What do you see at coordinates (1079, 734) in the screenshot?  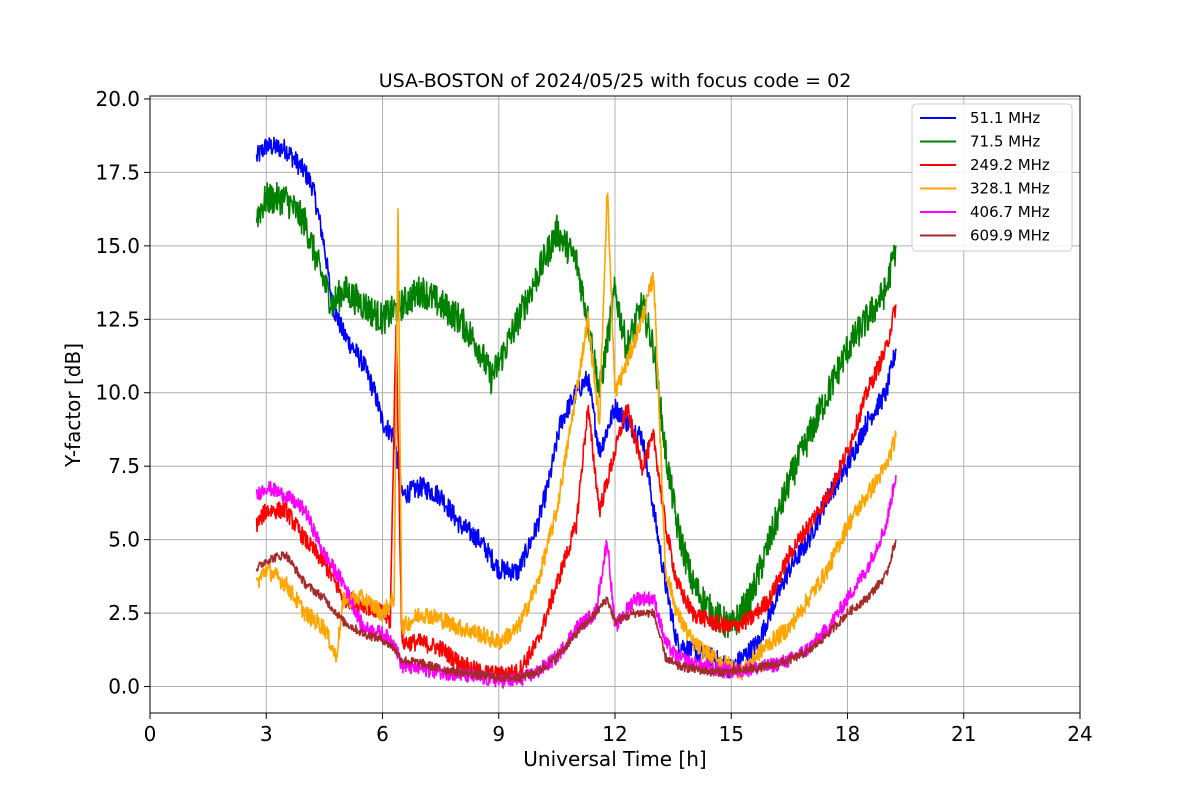 I see `x-tick-label: 24` at bounding box center [1079, 734].